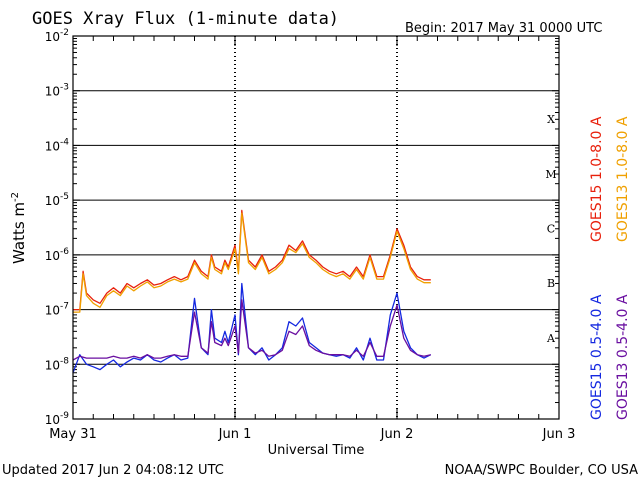 The image size is (640, 480). What do you see at coordinates (57, 419) in the screenshot?
I see `y-tick-label-0: 10⁻⁹` at bounding box center [57, 419].